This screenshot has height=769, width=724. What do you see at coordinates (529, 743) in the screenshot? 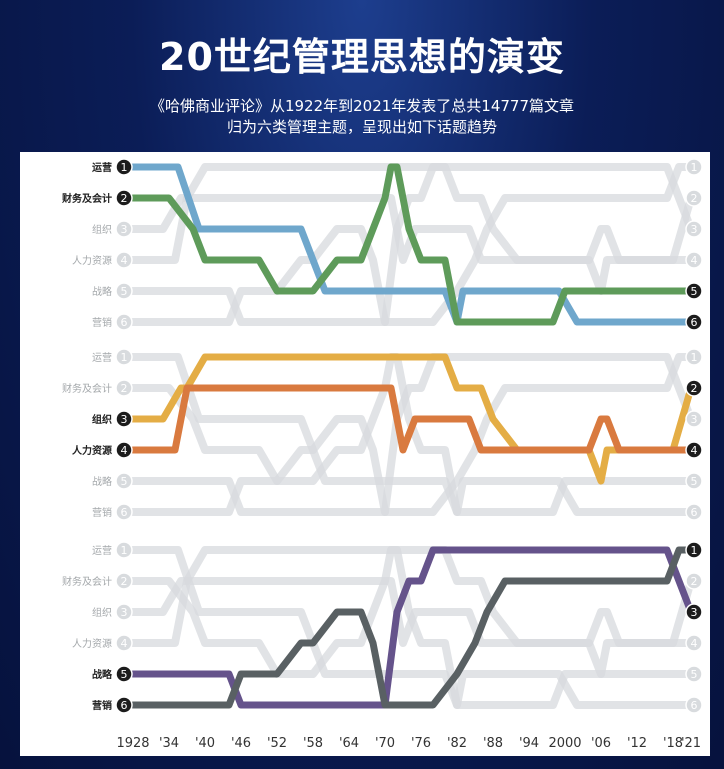
I see `x-tick-label: '94` at bounding box center [529, 743].